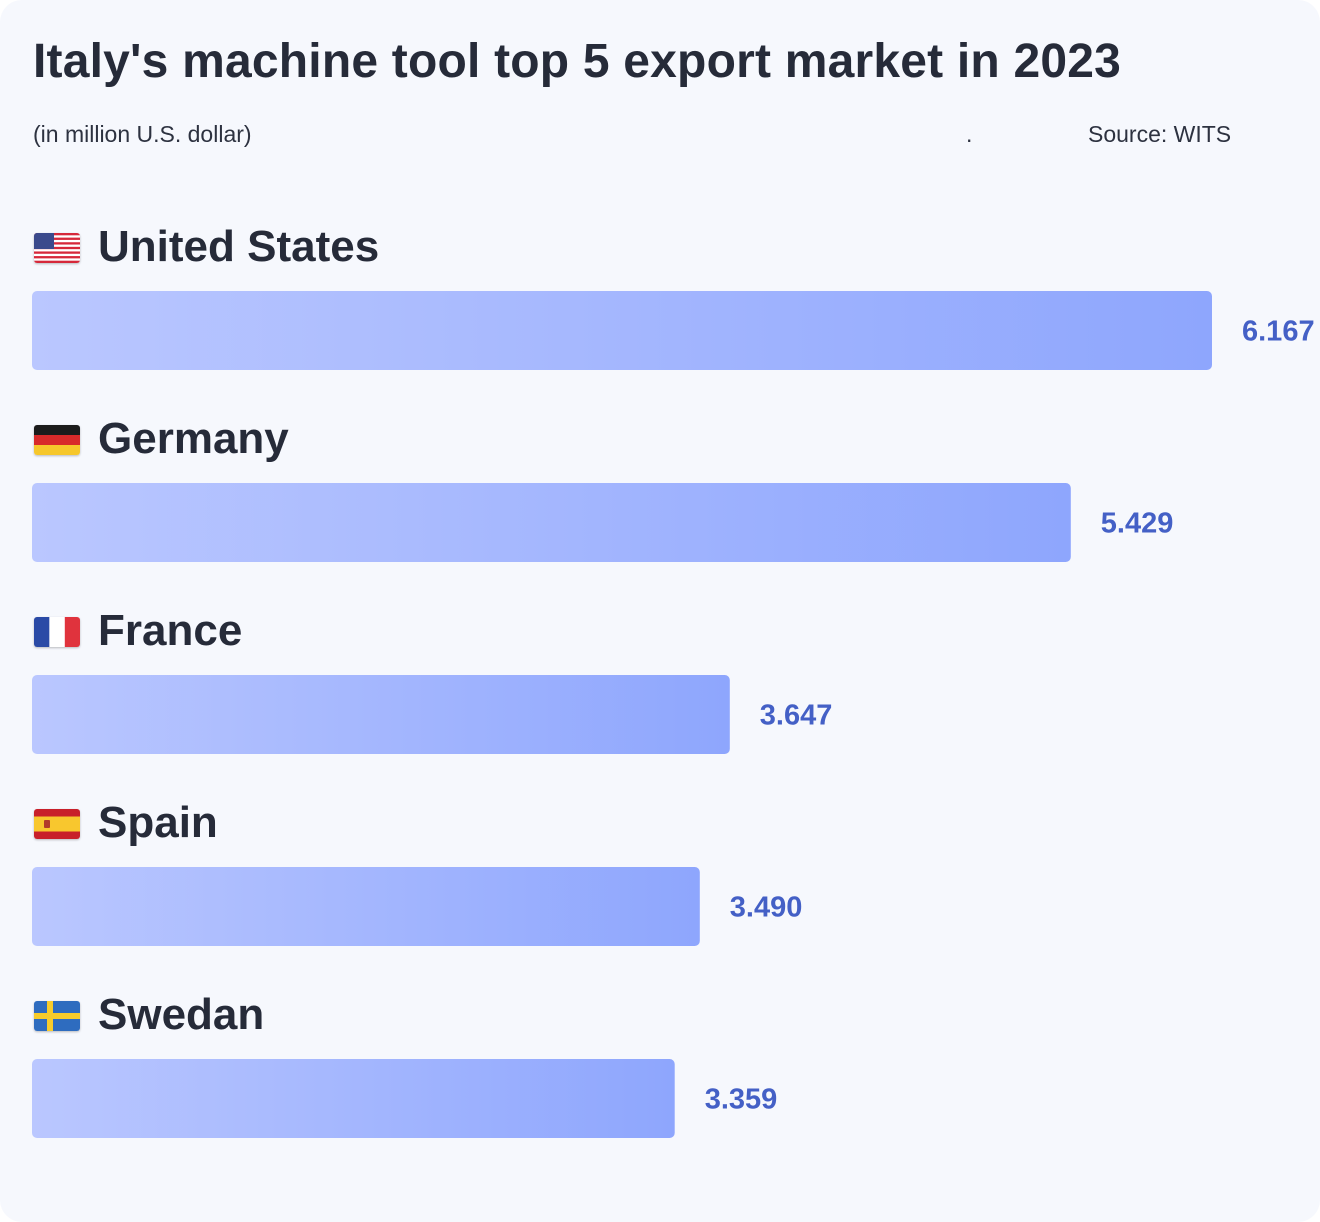 The height and width of the screenshot is (1222, 1320). What do you see at coordinates (622, 330) in the screenshot?
I see `bar-united-states` at bounding box center [622, 330].